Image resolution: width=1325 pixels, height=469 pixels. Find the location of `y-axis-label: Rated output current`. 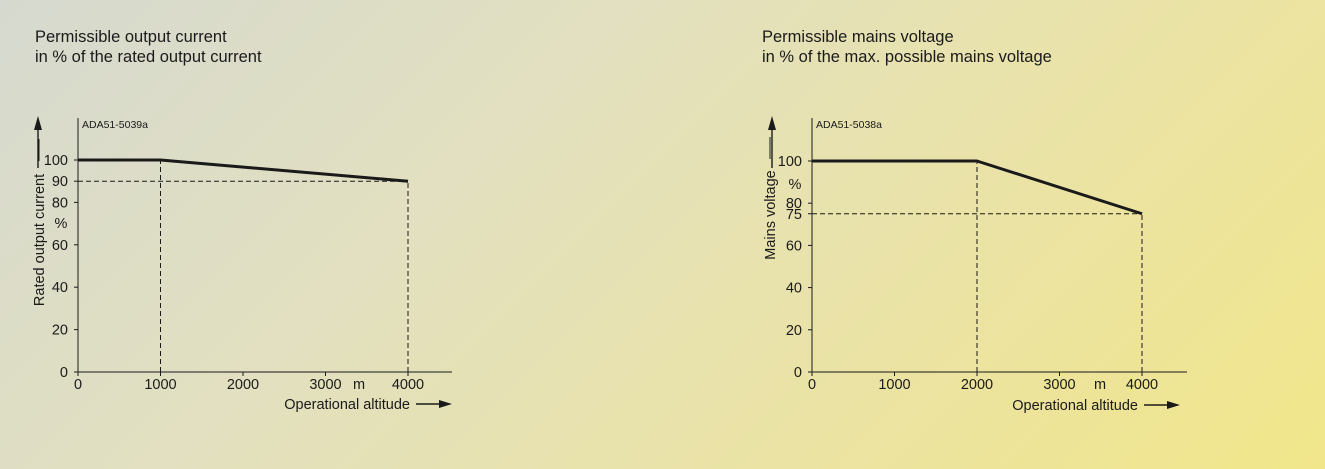

y-axis-label: Rated output current is located at coordinates (40, 240).